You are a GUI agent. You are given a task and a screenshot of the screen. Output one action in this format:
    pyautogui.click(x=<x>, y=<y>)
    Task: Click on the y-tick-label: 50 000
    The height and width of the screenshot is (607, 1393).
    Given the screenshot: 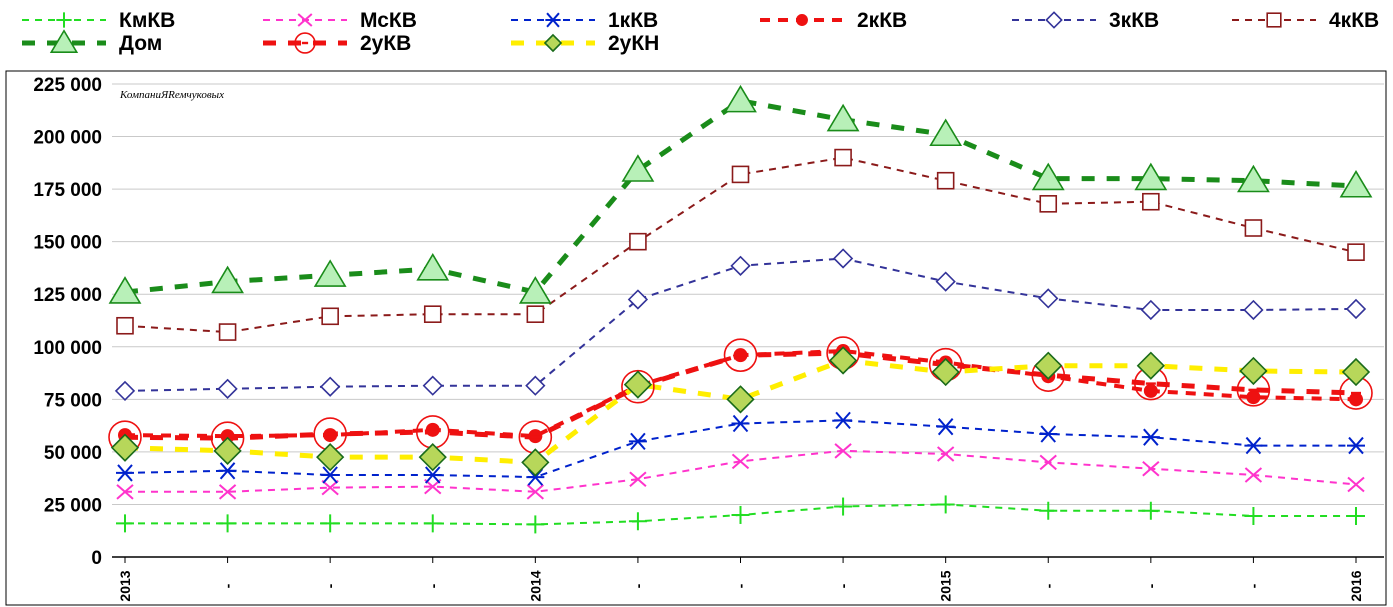 What is the action you would take?
    pyautogui.click(x=73, y=453)
    